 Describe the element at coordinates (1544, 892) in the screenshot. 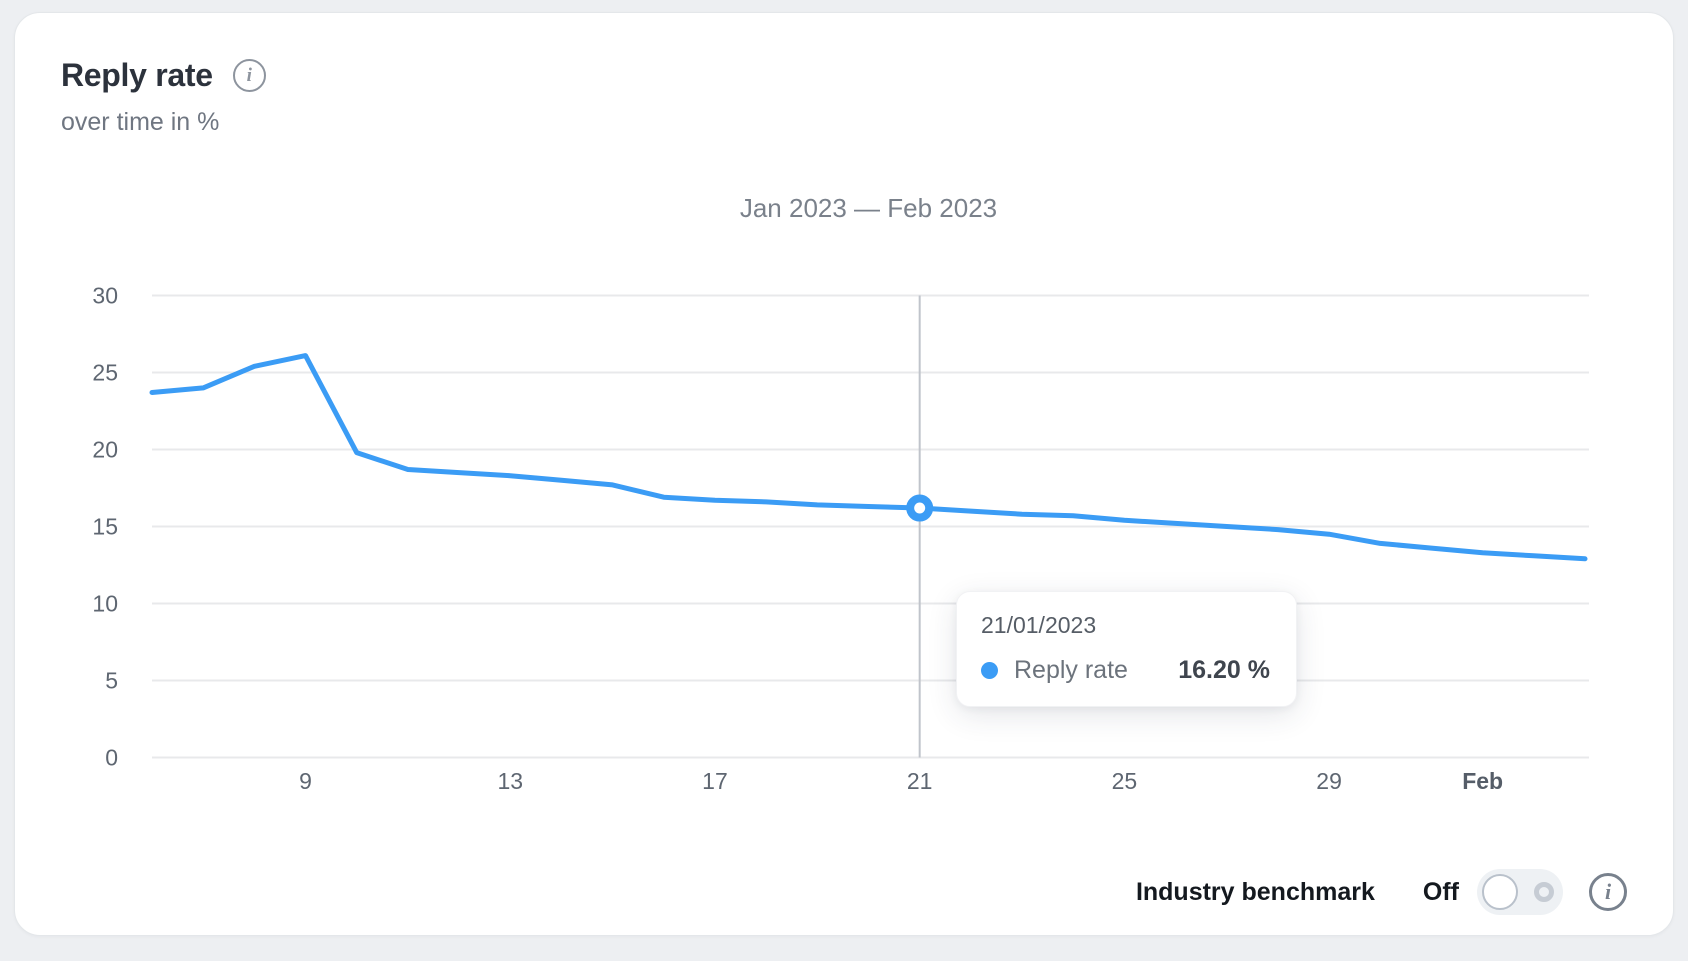

I see `toggle-off-ring-icon` at that location.